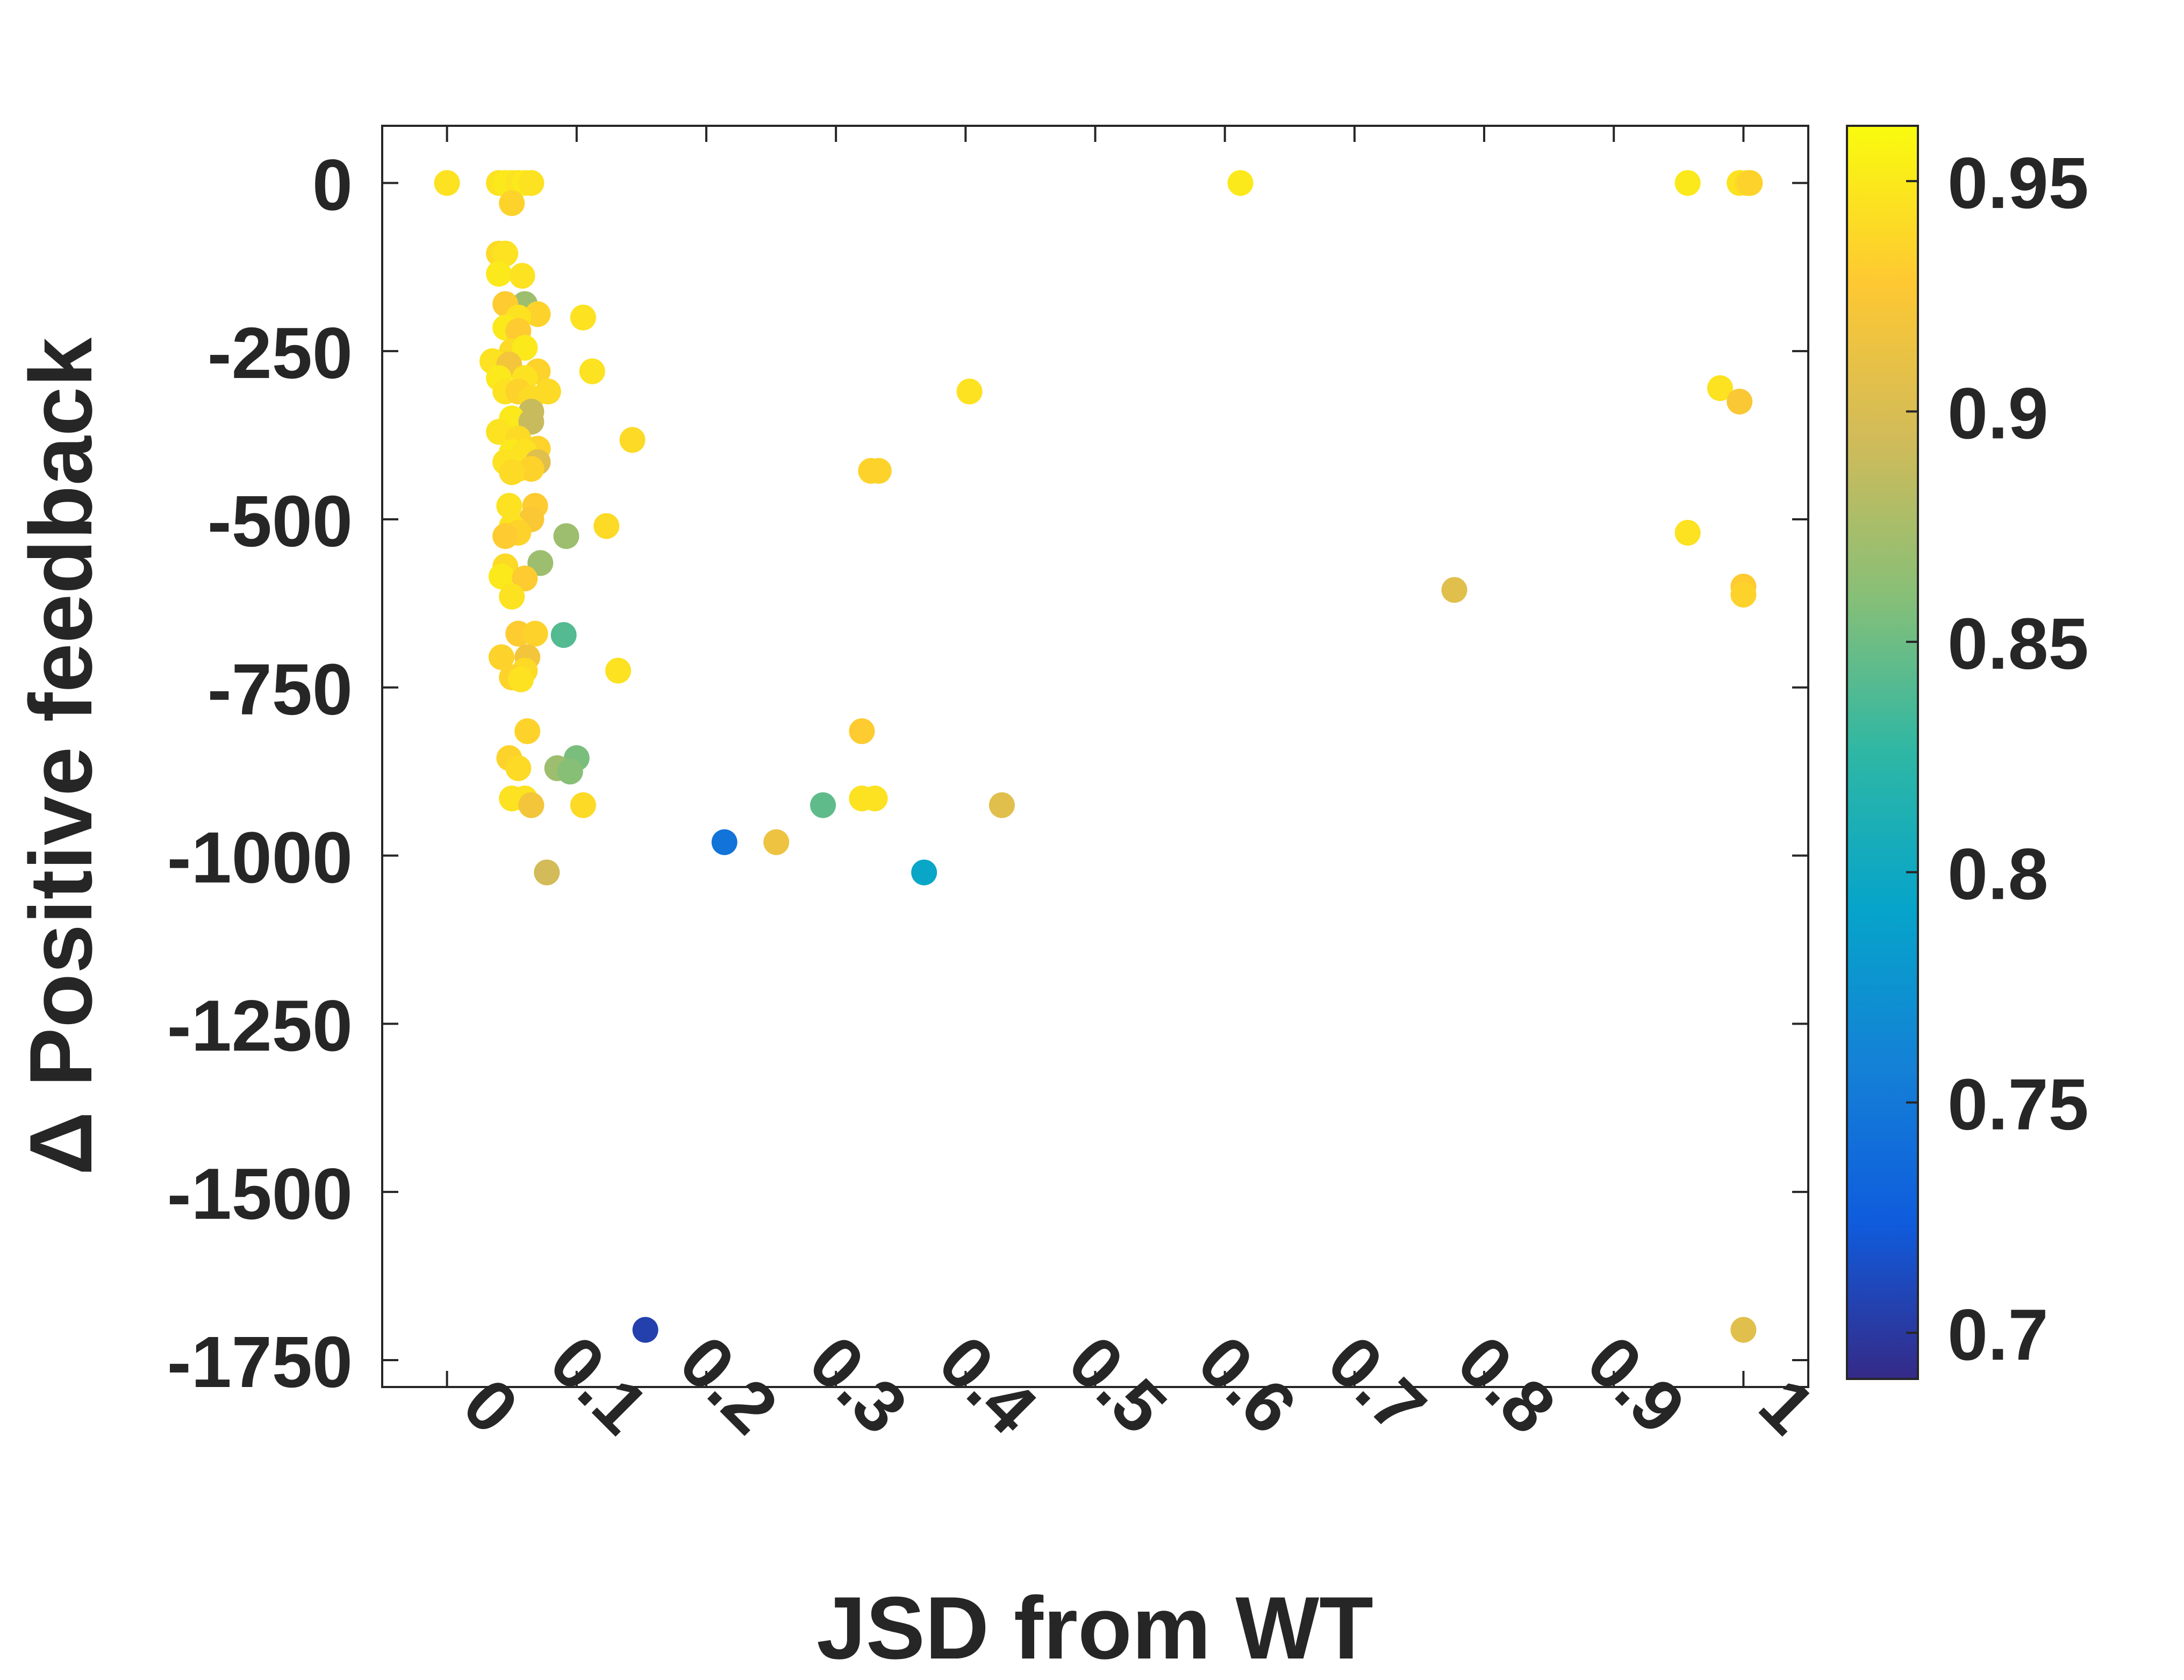  I want to click on colorbar-tick-label: 0.75, so click(2018, 1104).